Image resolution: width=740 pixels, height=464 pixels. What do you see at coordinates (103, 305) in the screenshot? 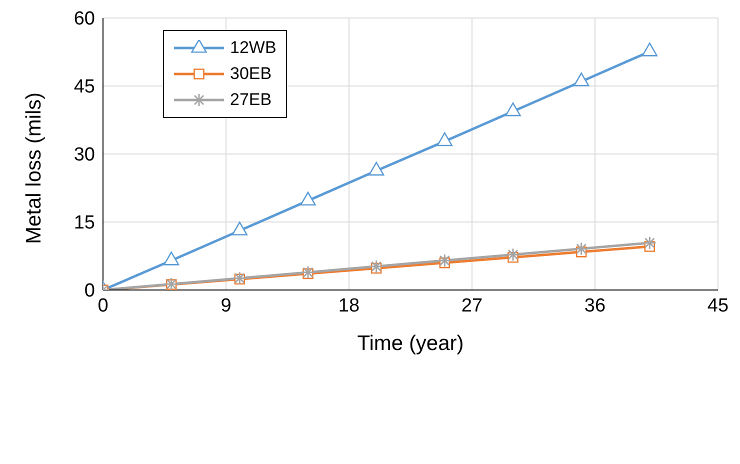
I see `x-tick-label: 0` at bounding box center [103, 305].